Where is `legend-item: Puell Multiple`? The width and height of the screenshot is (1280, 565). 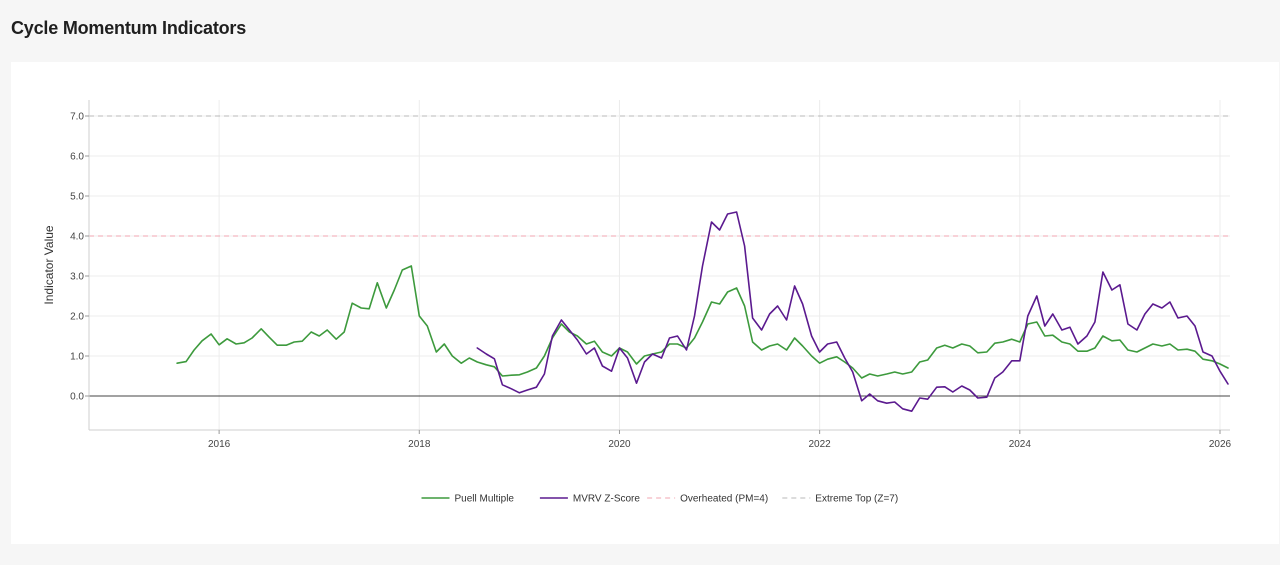 legend-item: Puell Multiple is located at coordinates (468, 499).